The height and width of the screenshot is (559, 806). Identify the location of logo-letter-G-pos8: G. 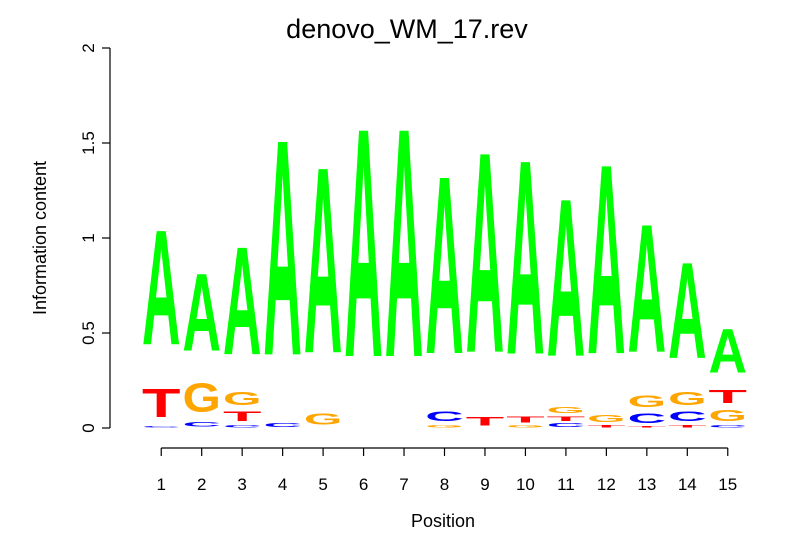
(444, 426).